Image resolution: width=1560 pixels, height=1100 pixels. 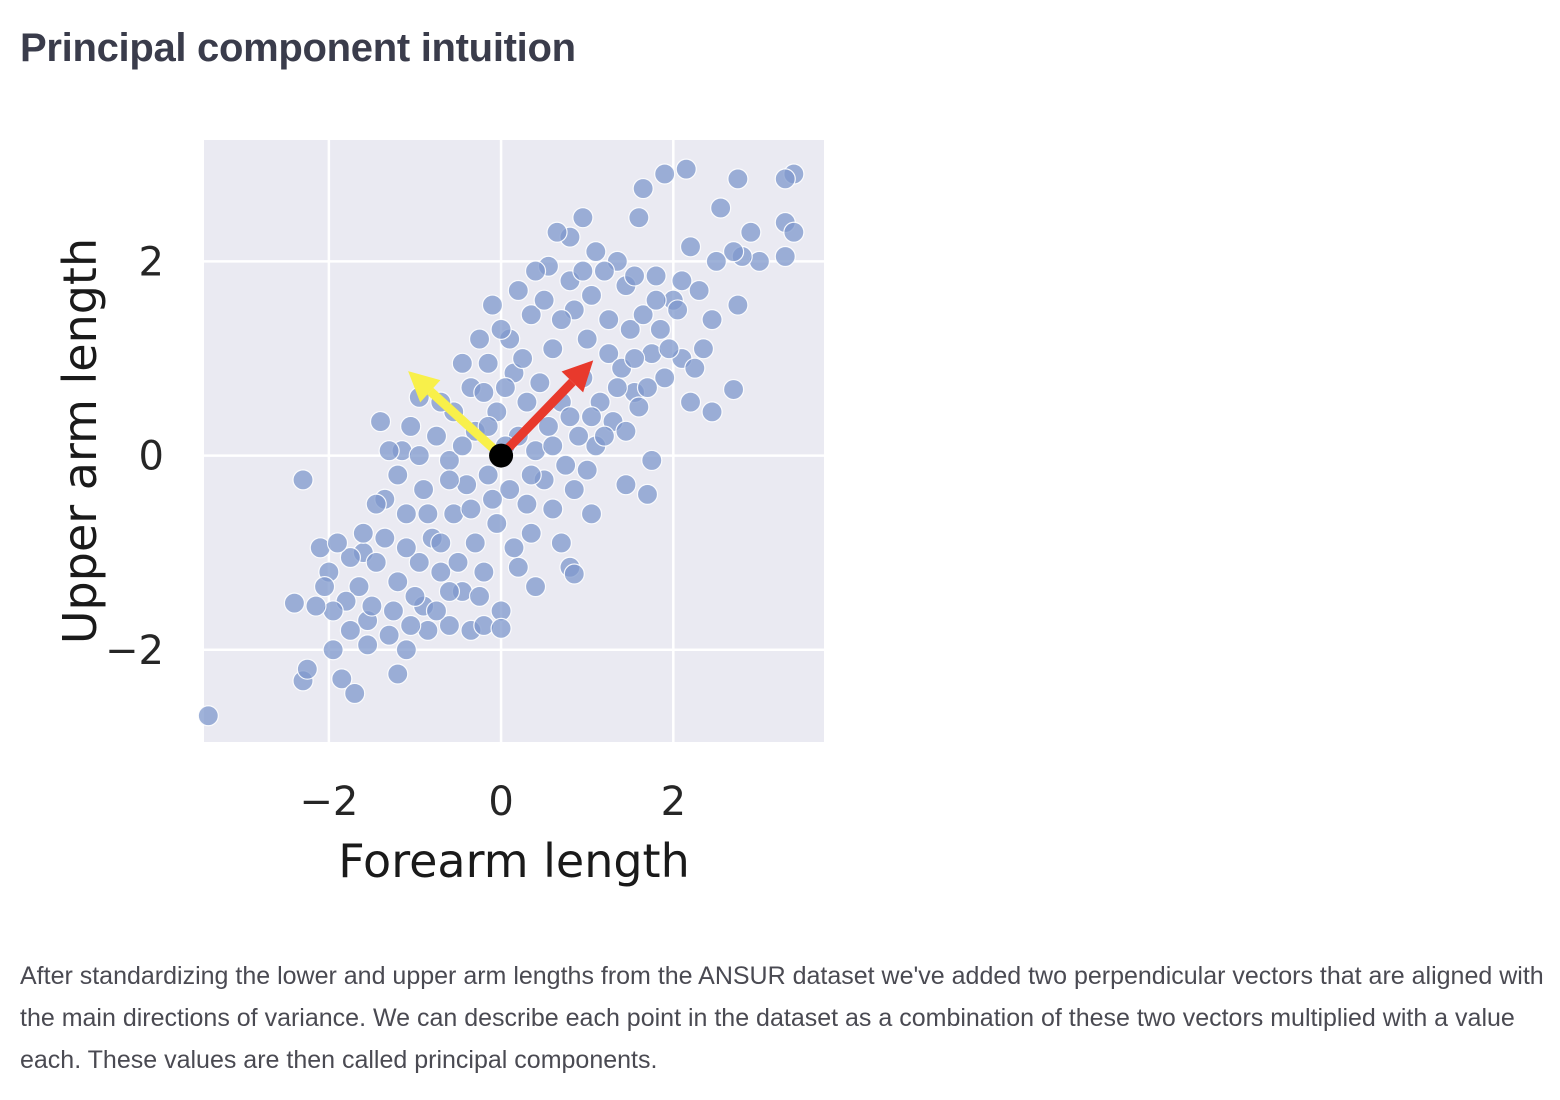 I want to click on vector-arrowhead, so click(x=424, y=387).